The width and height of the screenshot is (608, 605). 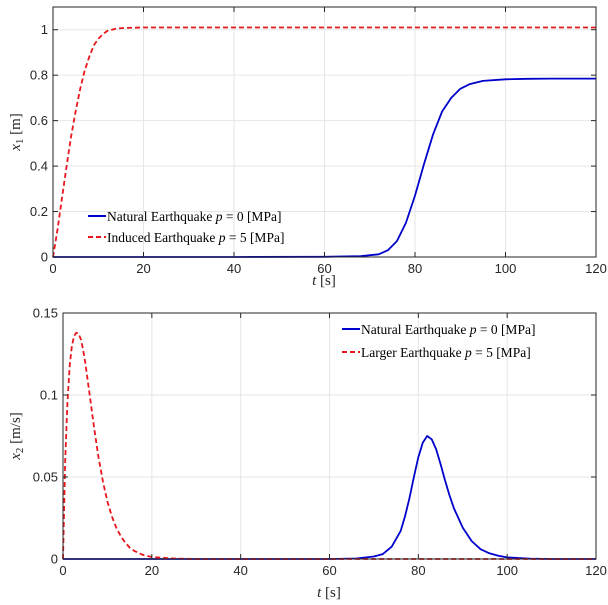 What do you see at coordinates (448, 329) in the screenshot?
I see `legend-entry-natural-bottom: Natural Earthquake p = 0 [MPa]` at bounding box center [448, 329].